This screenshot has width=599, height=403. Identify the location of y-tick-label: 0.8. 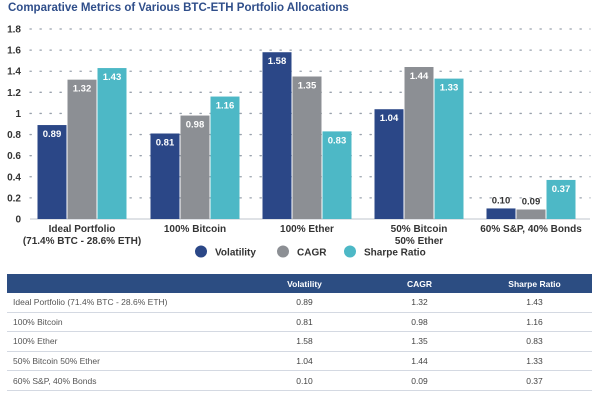
(14, 135).